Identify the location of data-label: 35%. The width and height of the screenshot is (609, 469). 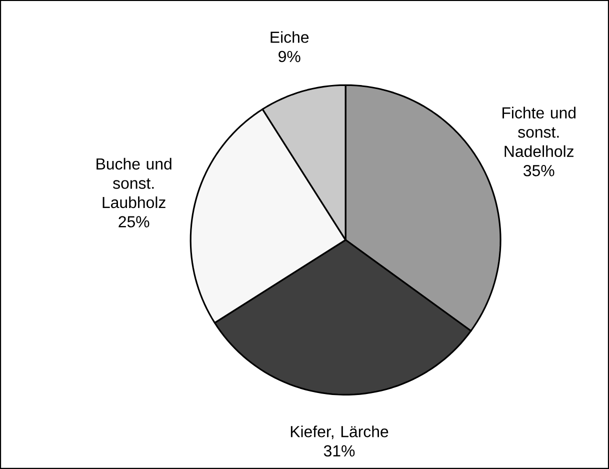
(539, 170).